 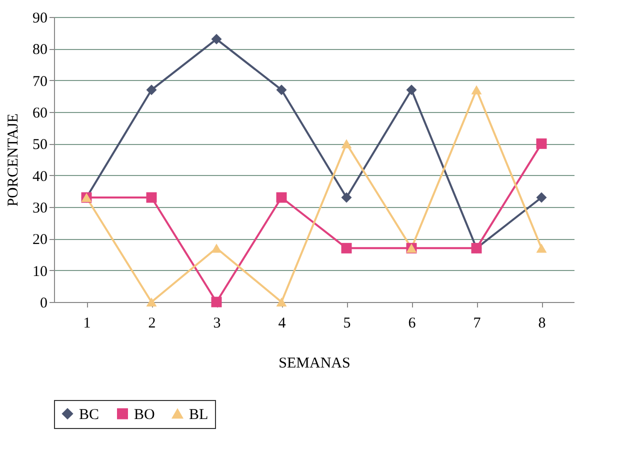 What do you see at coordinates (477, 324) in the screenshot?
I see `x-tick-label: 7` at bounding box center [477, 324].